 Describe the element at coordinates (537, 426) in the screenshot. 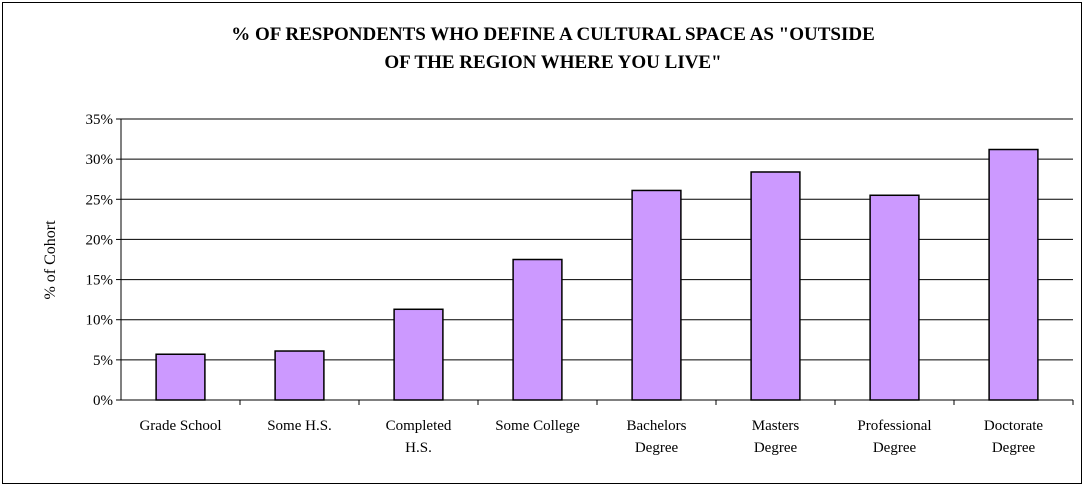

I see `x-category-label: Some College` at that location.